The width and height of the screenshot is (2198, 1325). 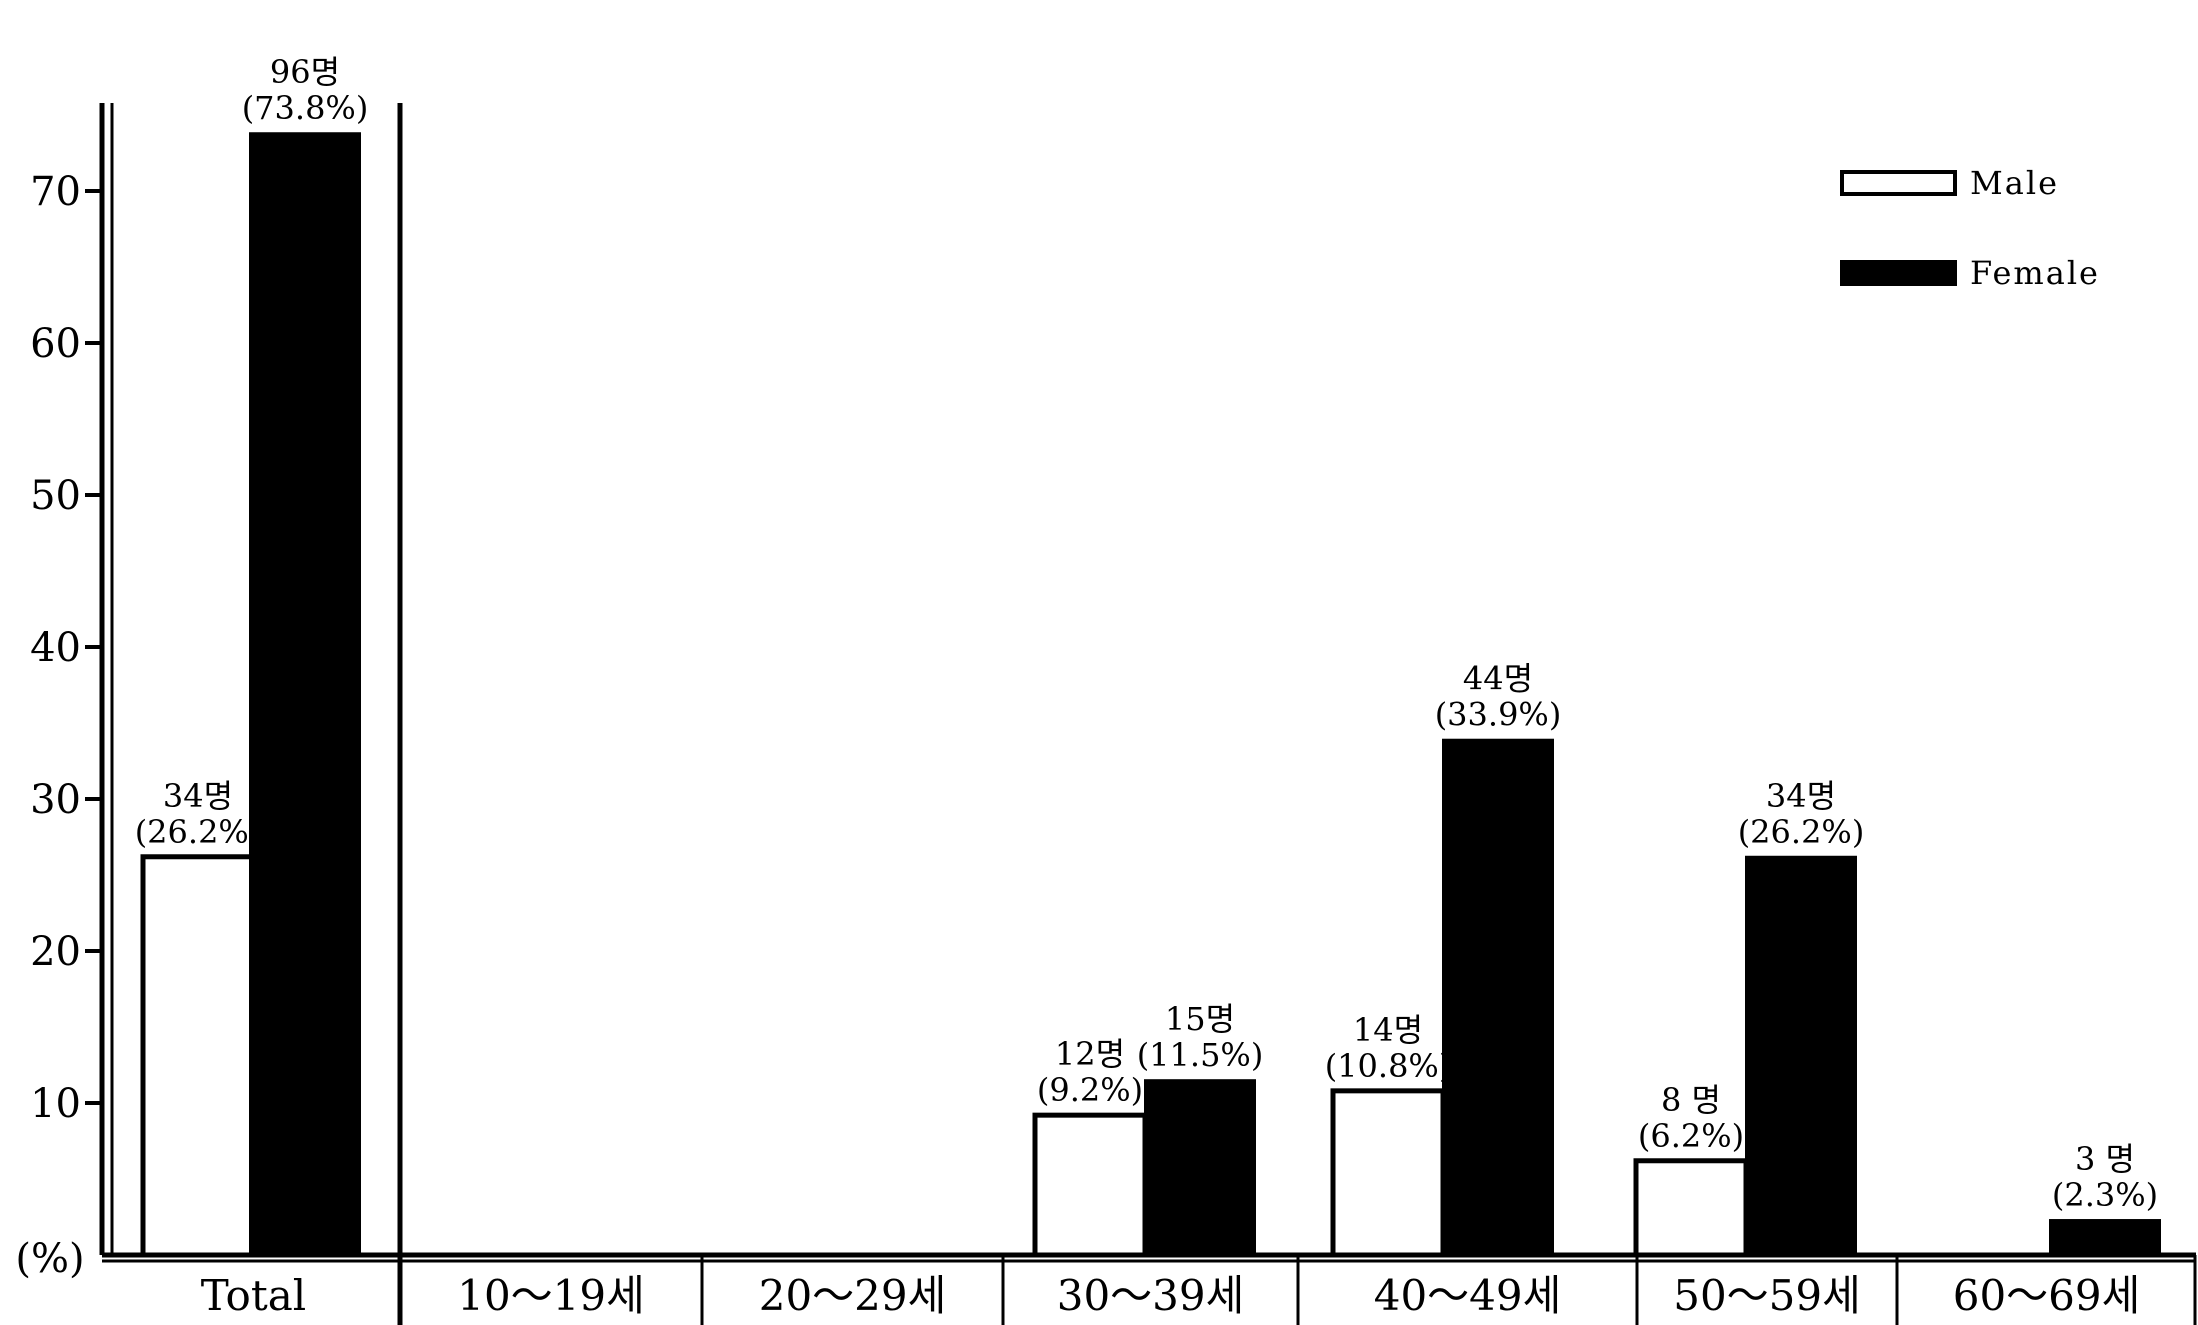 What do you see at coordinates (55, 496) in the screenshot?
I see `y-tick-label: 50` at bounding box center [55, 496].